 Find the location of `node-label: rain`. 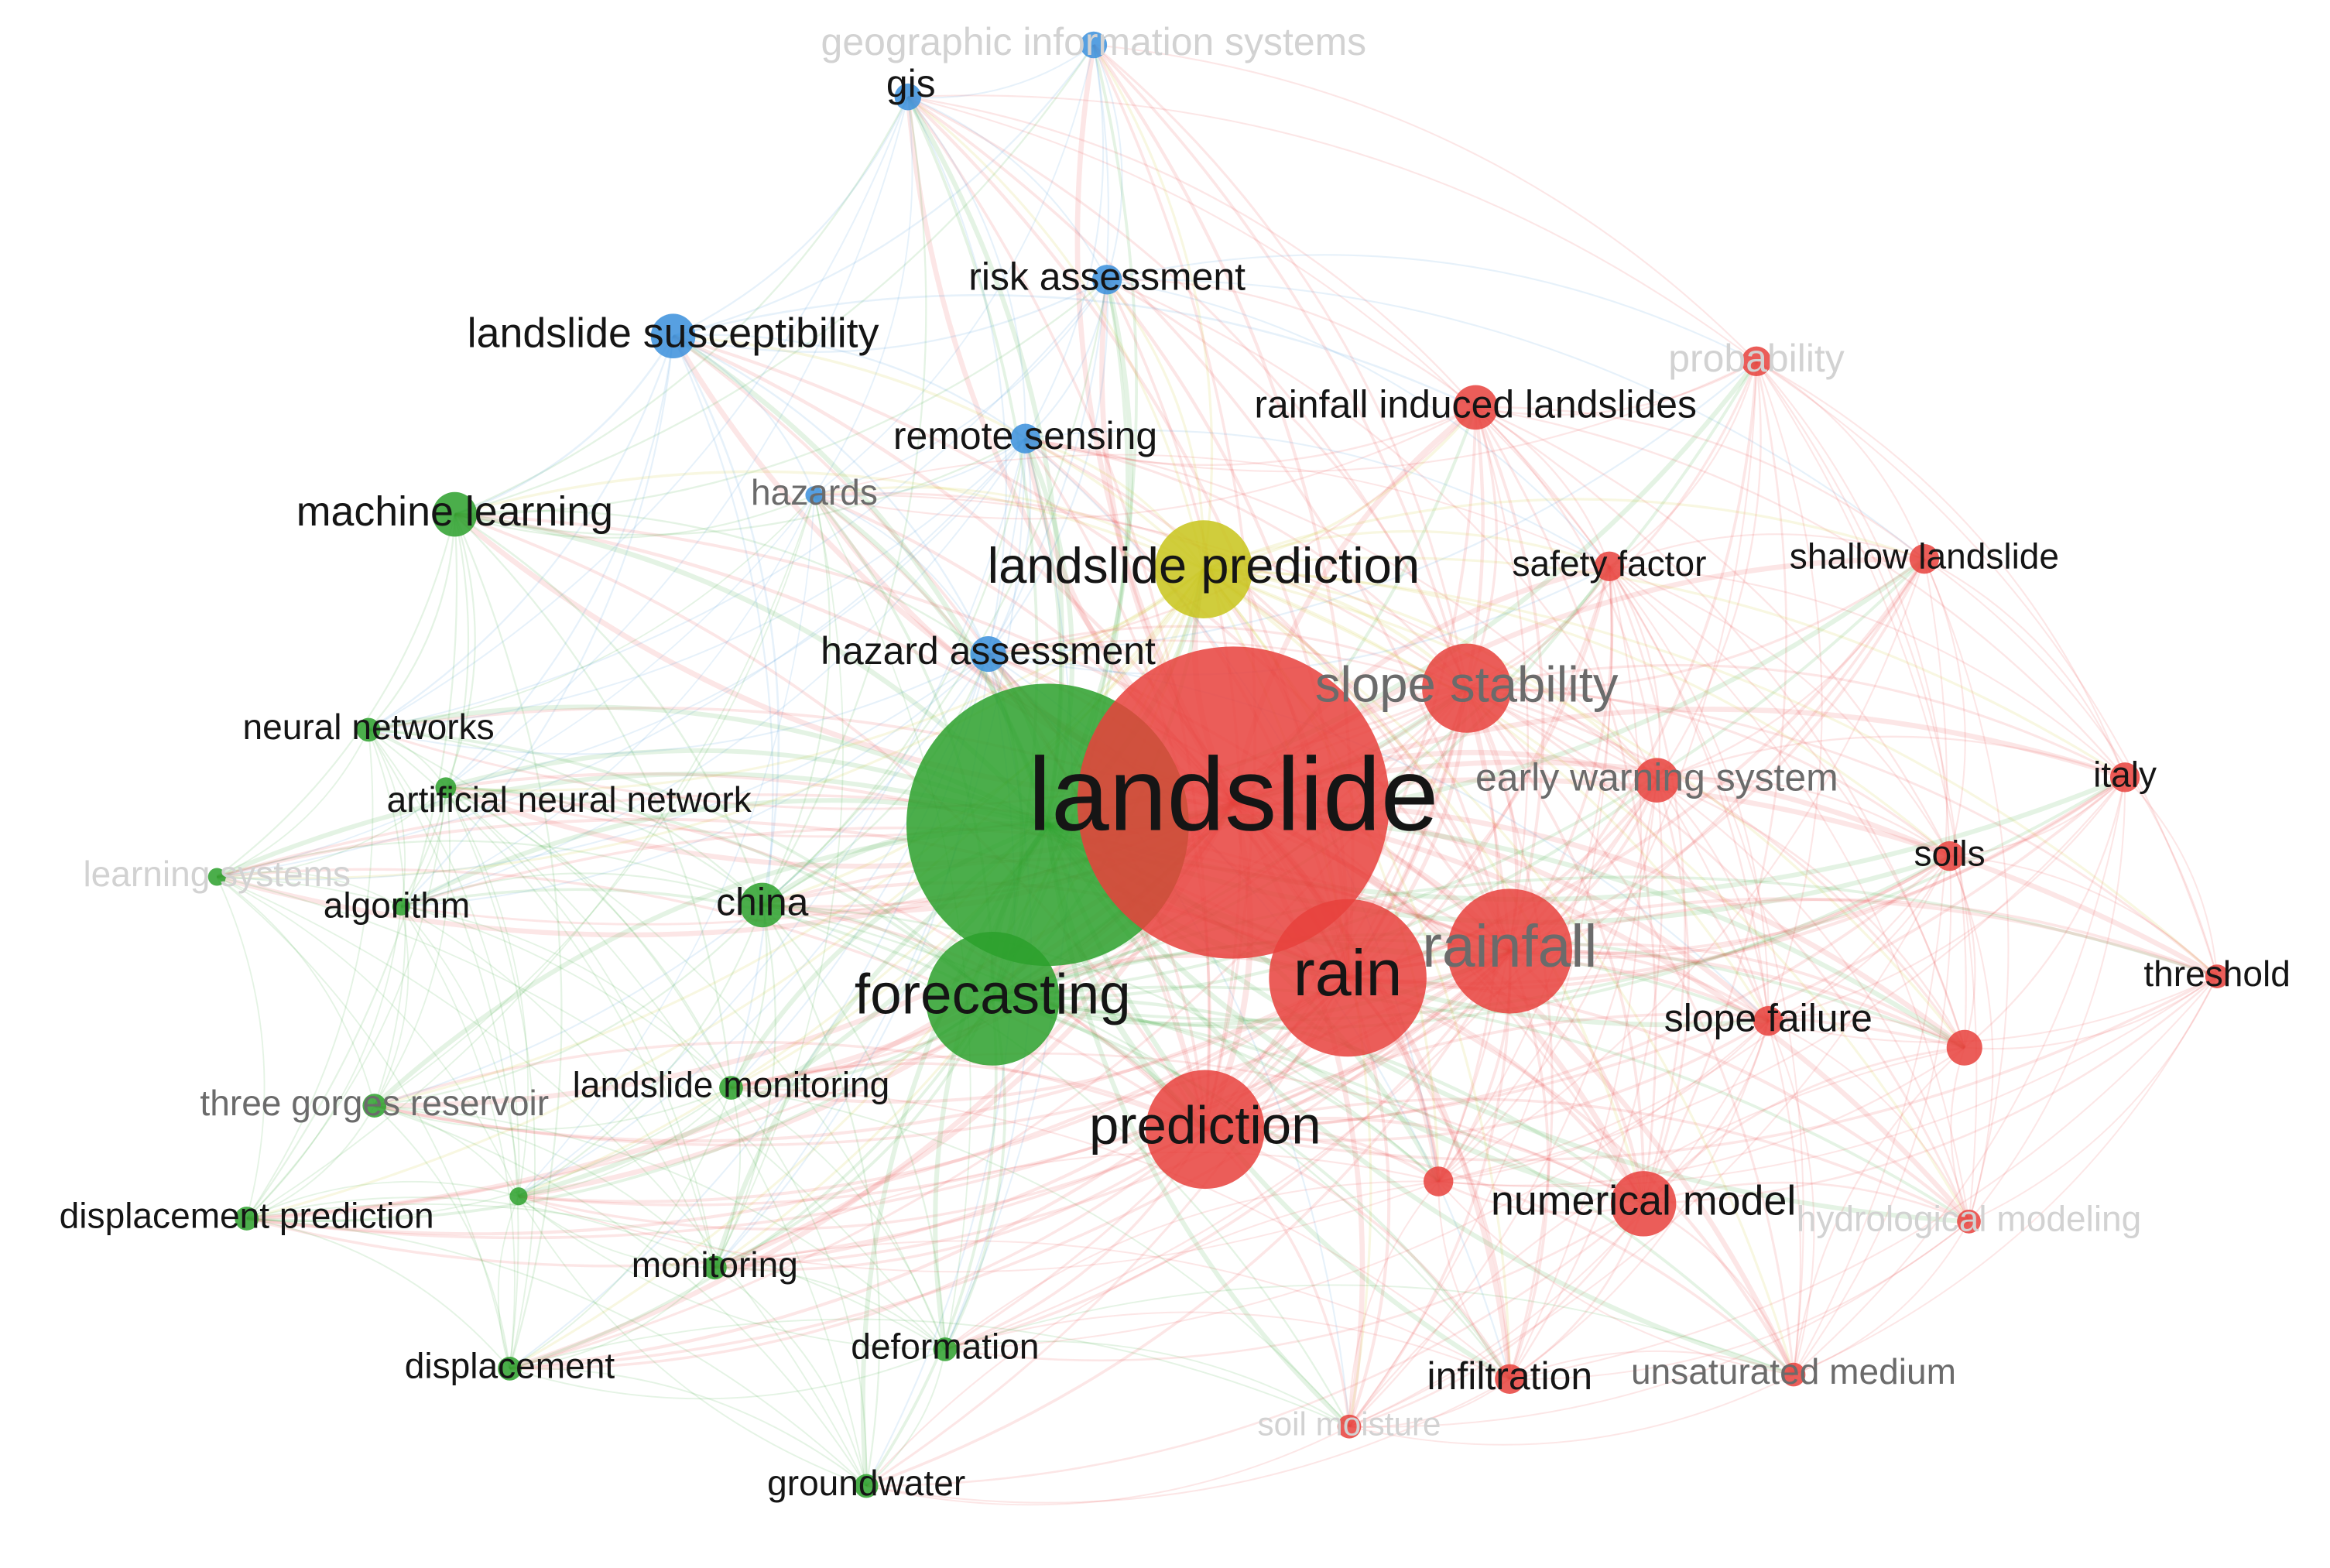

node-label: rain is located at coordinates (1348, 973).